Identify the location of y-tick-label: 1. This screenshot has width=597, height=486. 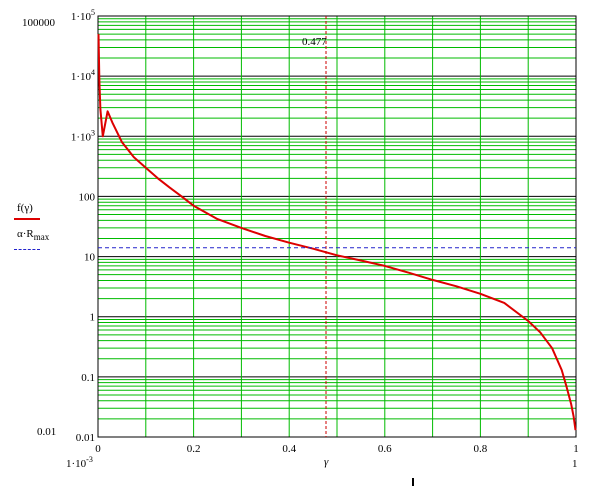
(93, 318).